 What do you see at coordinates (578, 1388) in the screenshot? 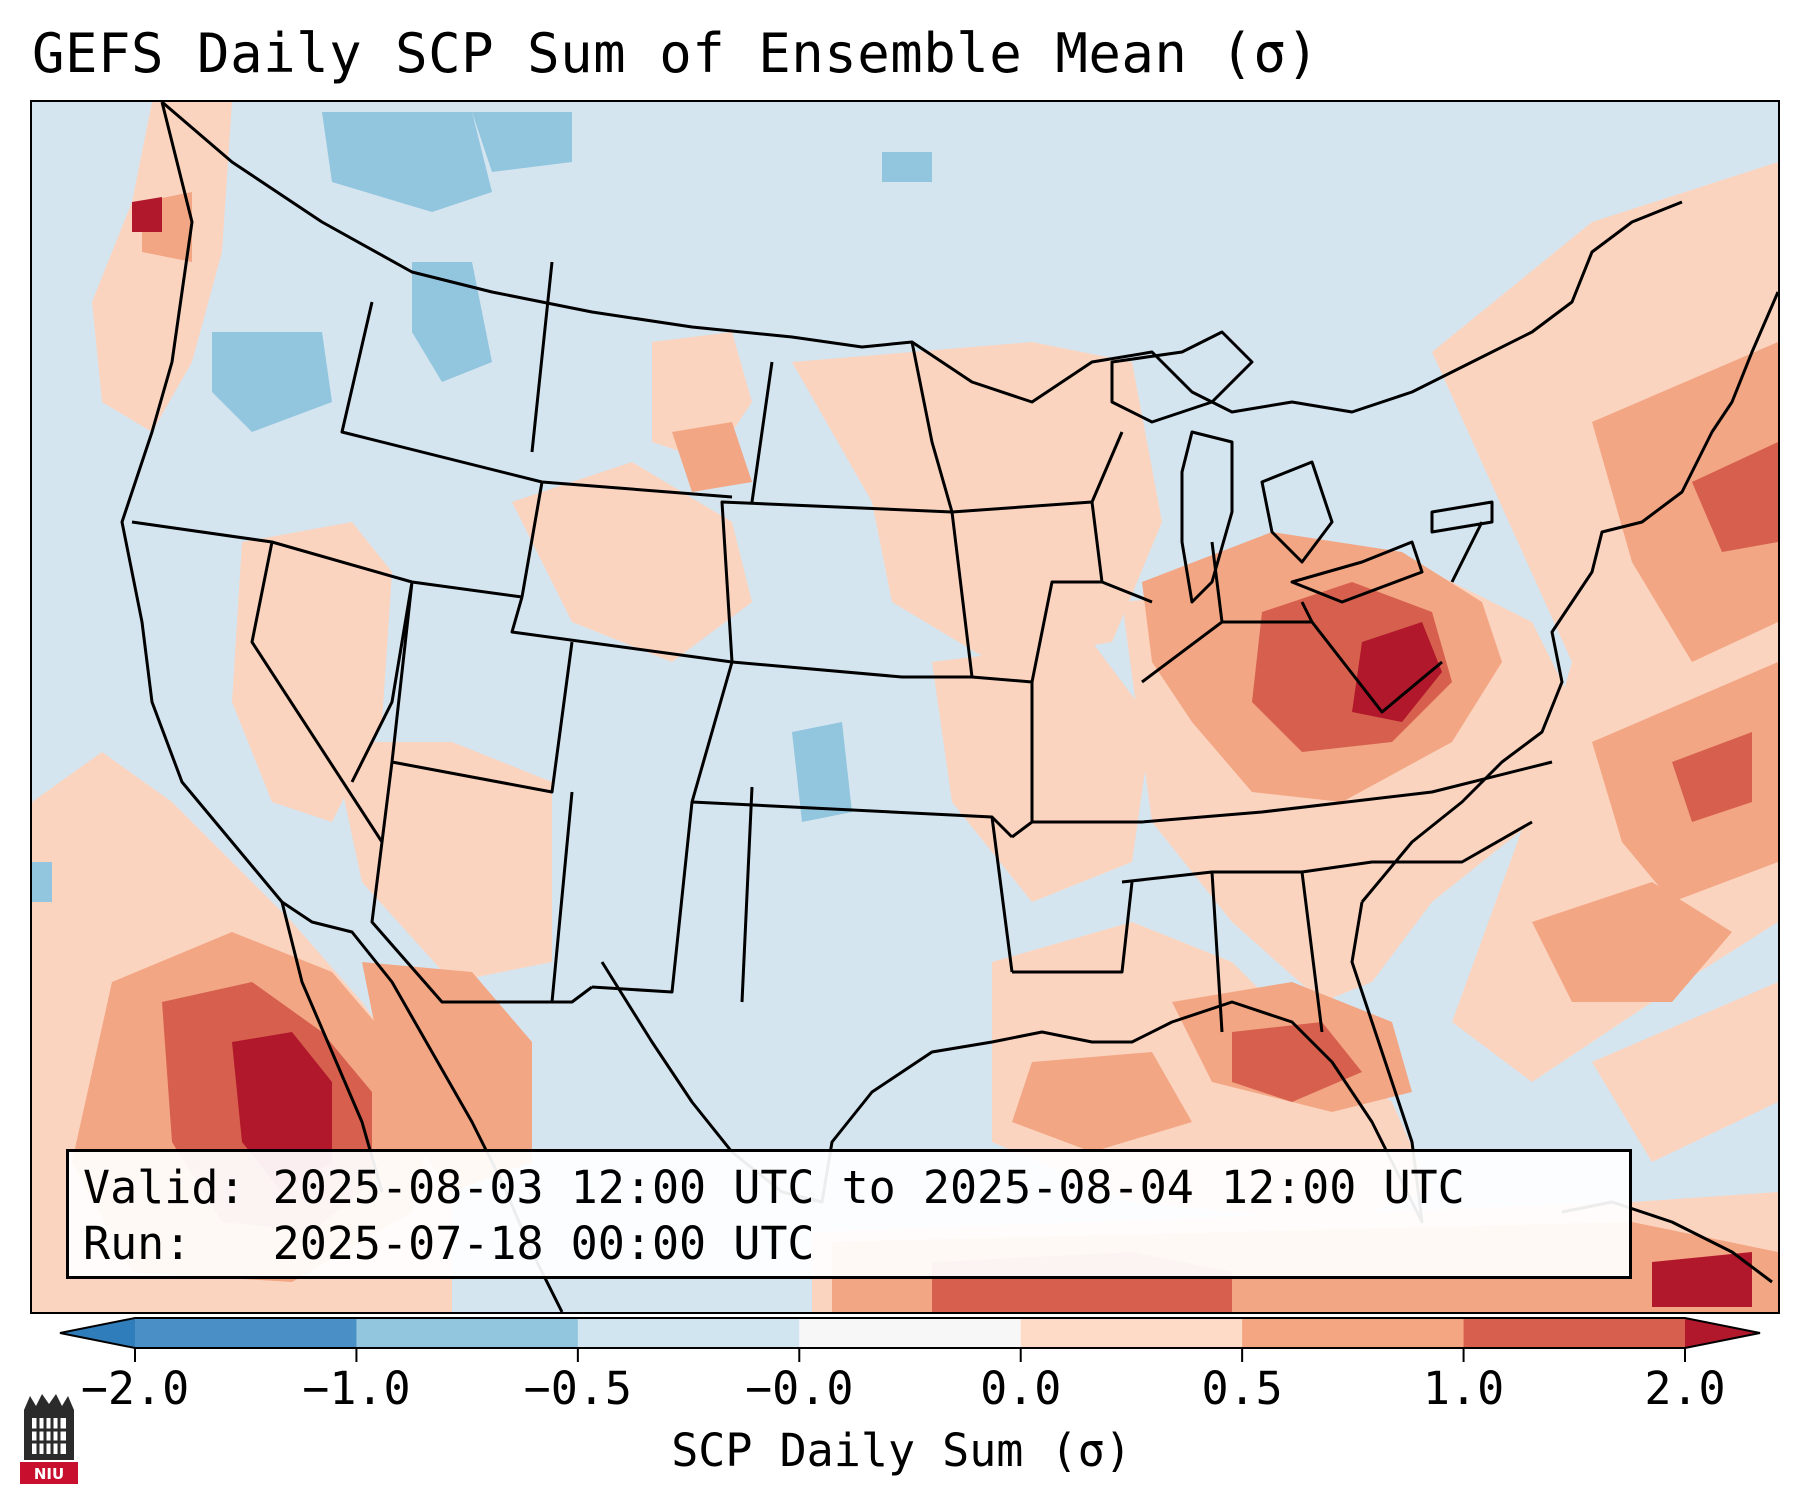
I see `tick-label: −0.5` at bounding box center [578, 1388].